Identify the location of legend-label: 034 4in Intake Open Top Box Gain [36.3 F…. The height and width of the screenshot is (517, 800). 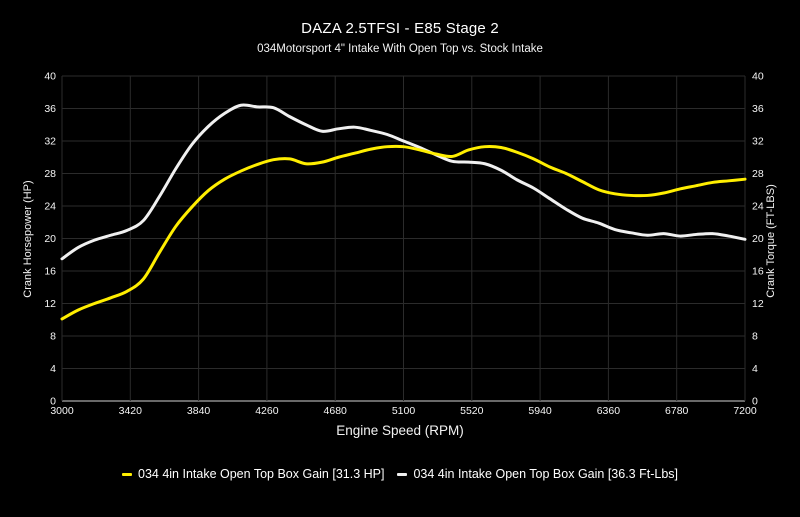
(545, 474).